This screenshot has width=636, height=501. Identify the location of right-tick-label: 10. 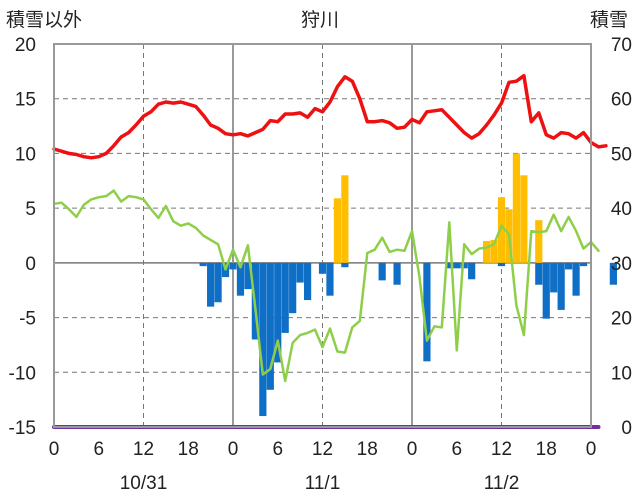
(621, 373).